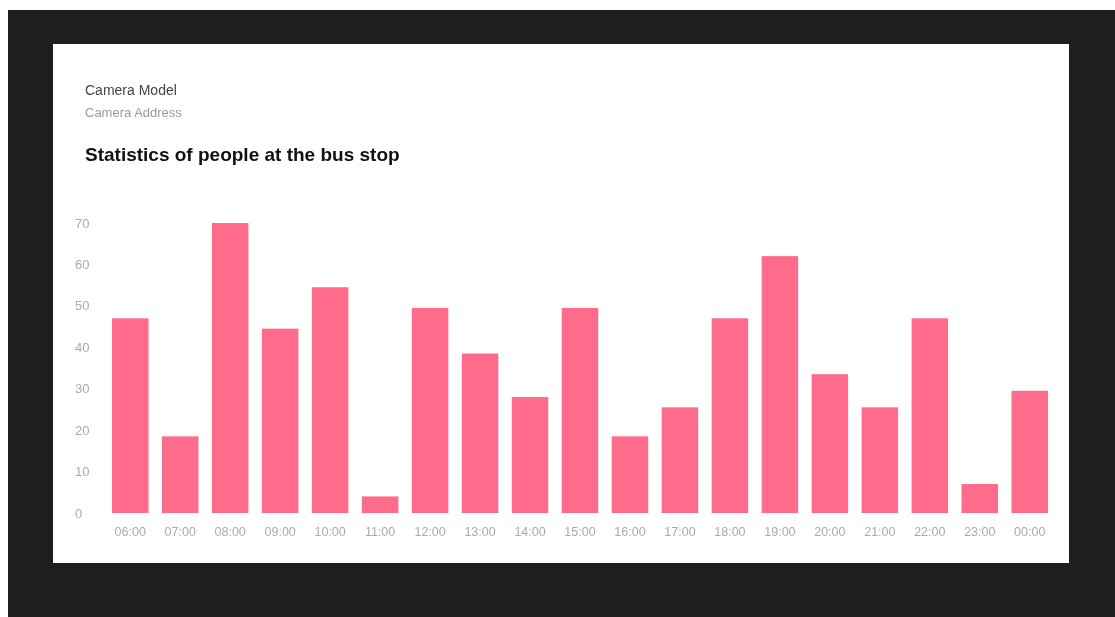 This screenshot has height=617, width=1115. What do you see at coordinates (330, 532) in the screenshot?
I see `x-tick-label: 10:00` at bounding box center [330, 532].